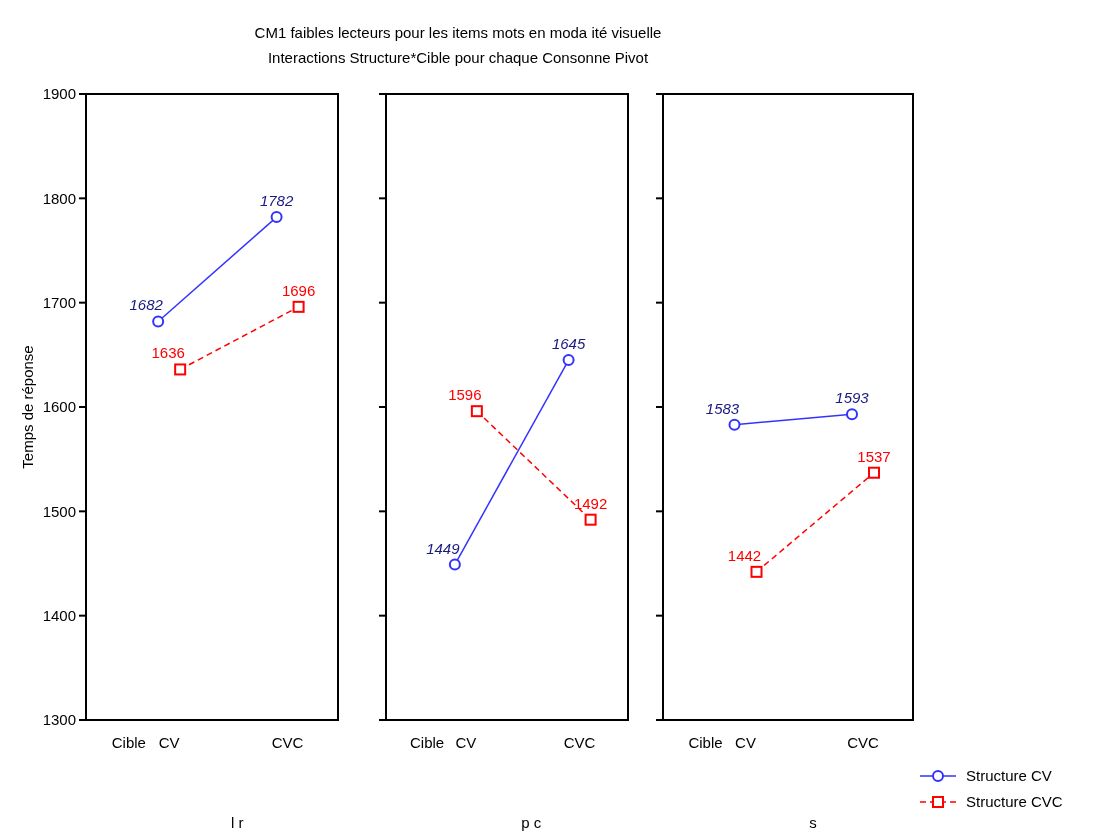  What do you see at coordinates (276, 201) in the screenshot?
I see `data-label: 1782` at bounding box center [276, 201].